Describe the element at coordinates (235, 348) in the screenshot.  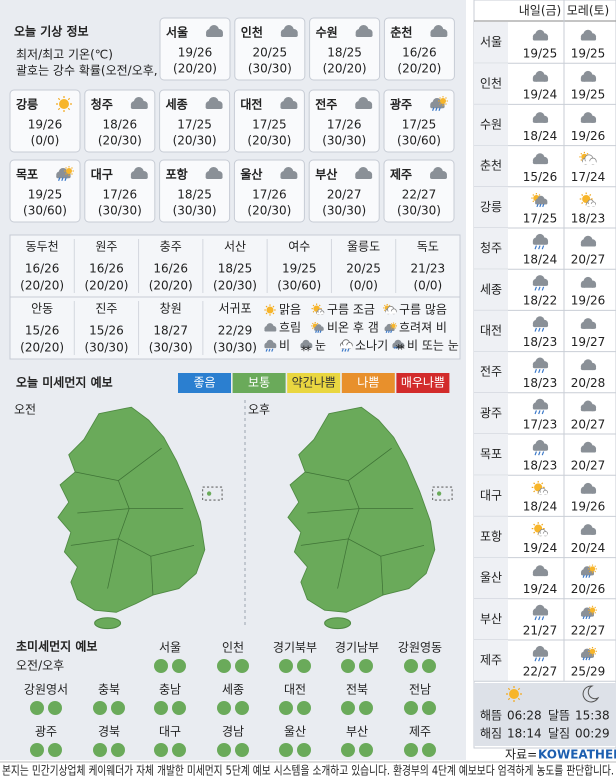
I see `minor-rain: (30/30)` at that location.